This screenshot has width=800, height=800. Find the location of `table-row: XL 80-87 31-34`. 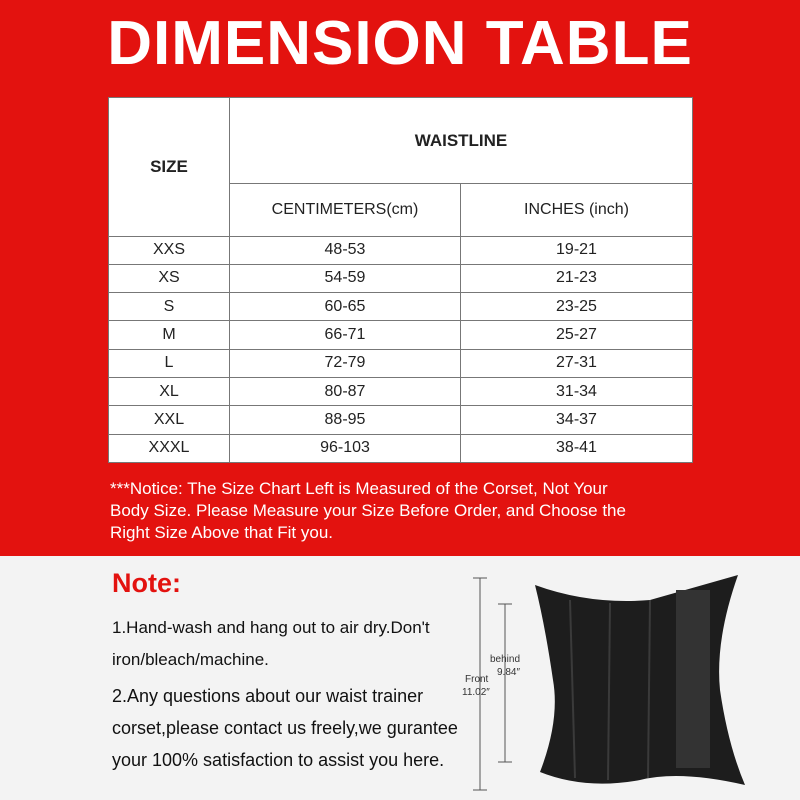

table-row: XL 80-87 31-34 is located at coordinates (400, 392).